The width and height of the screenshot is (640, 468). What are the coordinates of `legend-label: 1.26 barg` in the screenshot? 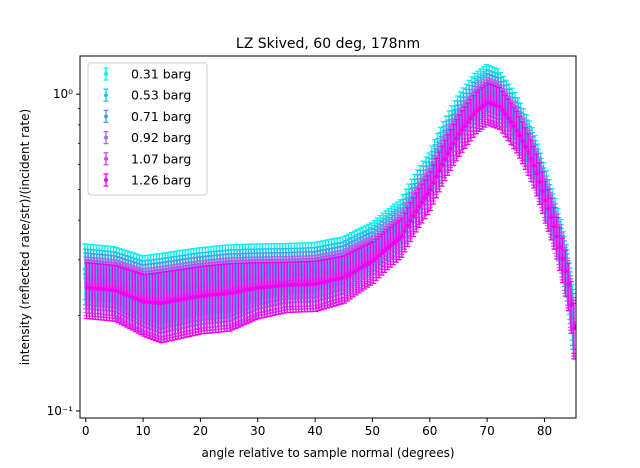 It's located at (161, 180).